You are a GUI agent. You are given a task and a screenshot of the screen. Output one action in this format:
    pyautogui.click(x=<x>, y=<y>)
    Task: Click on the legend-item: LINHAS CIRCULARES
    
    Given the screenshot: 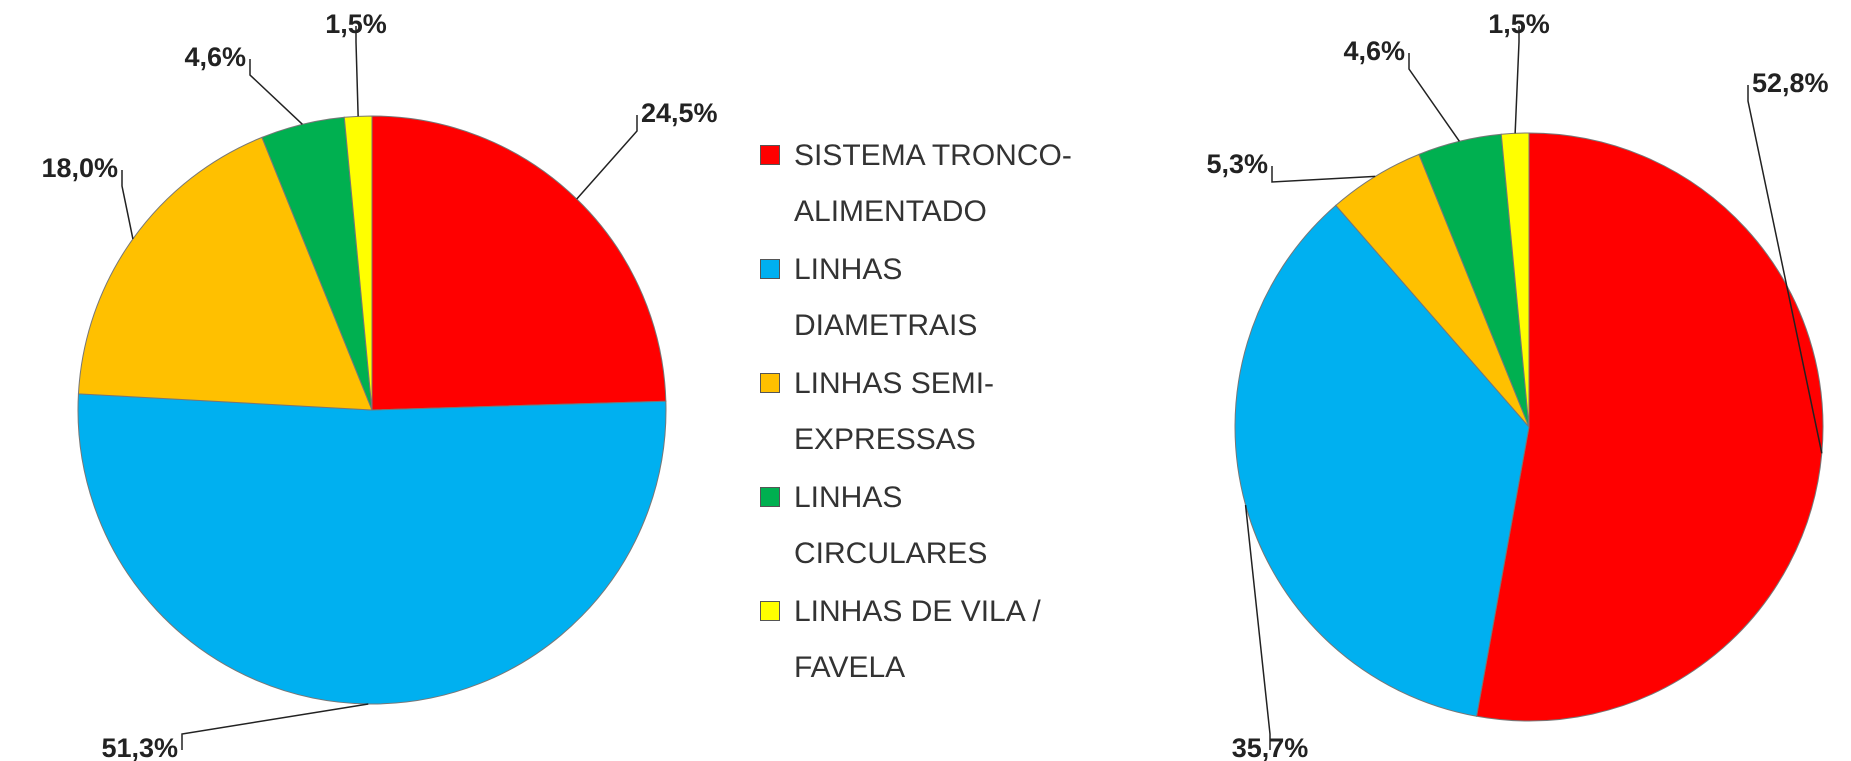 What is the action you would take?
    pyautogui.click(x=925, y=526)
    